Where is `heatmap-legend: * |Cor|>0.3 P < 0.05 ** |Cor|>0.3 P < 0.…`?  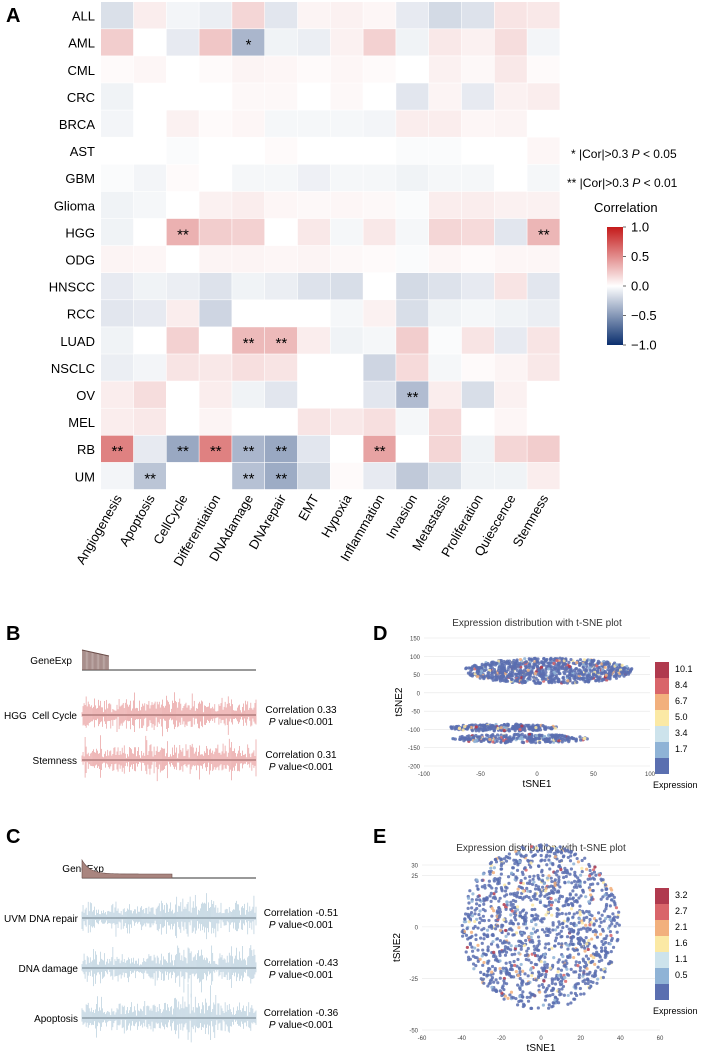 heatmap-legend: * |Cor|>0.3 P < 0.05 ** |Cor|>0.3 P < 0.… is located at coordinates (622, 250).